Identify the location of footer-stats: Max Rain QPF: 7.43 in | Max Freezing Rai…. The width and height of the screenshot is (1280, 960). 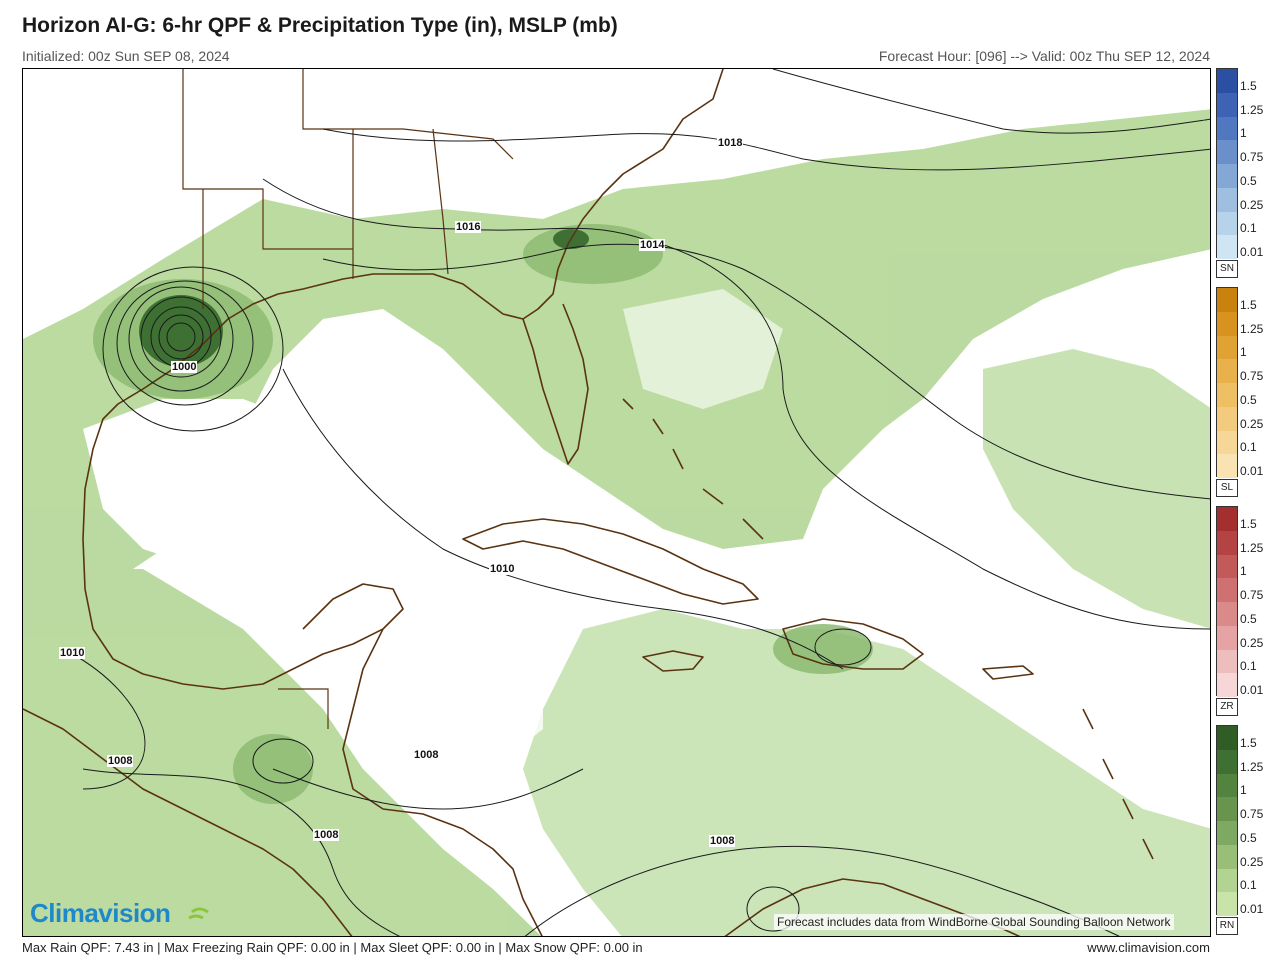
(332, 947).